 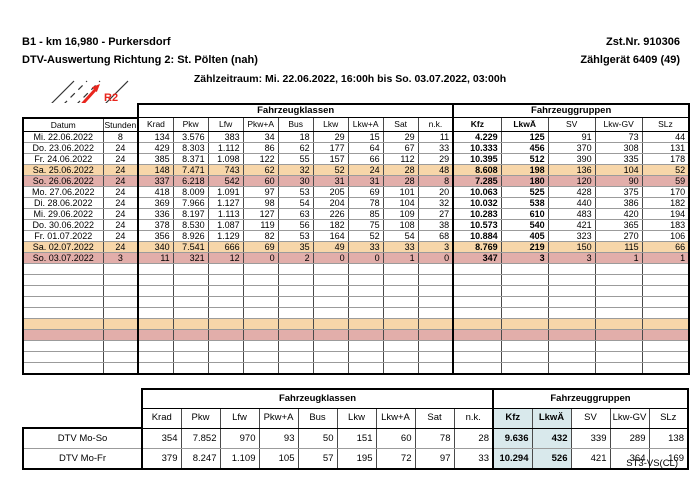 I want to click on value-cell: 29, so click(x=435, y=158).